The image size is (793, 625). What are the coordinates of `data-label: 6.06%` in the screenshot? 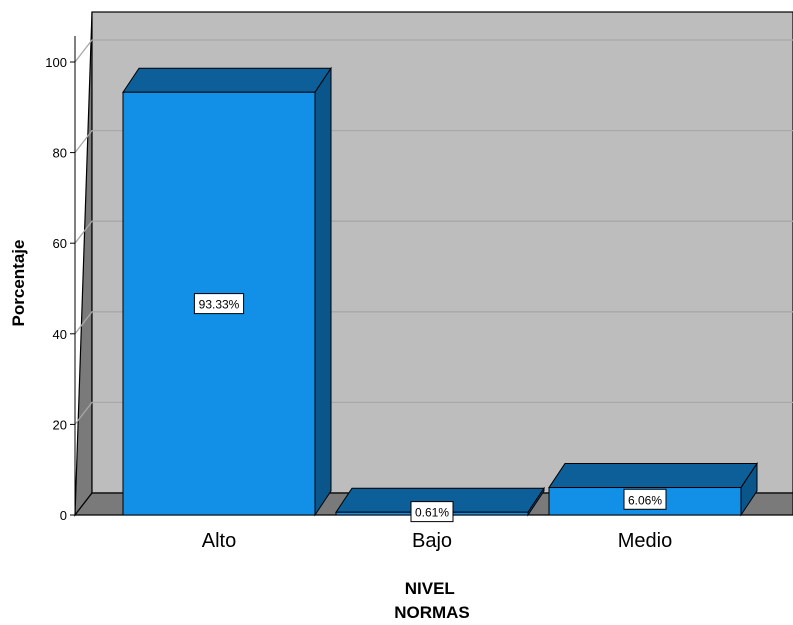 It's located at (645, 499).